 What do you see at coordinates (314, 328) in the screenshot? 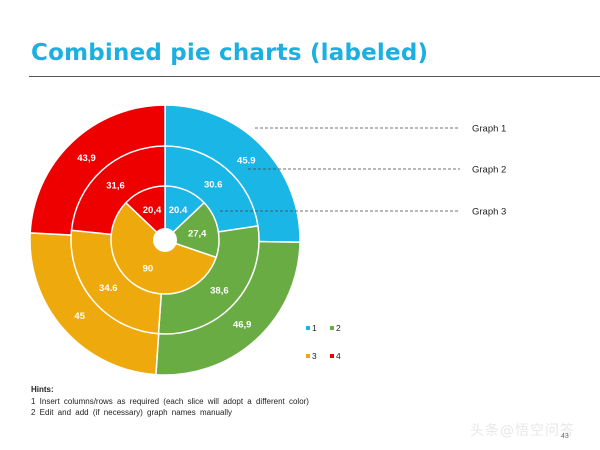
I see `legend-label-1: 1` at bounding box center [314, 328].